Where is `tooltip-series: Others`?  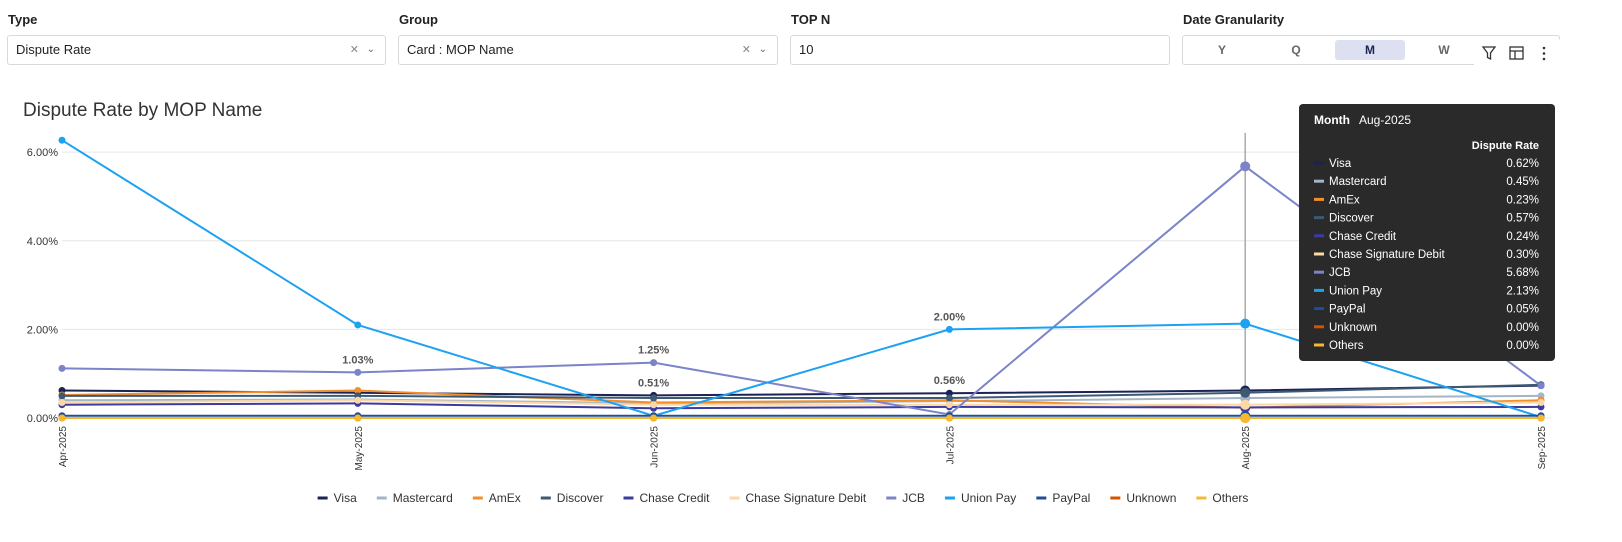
tooltip-series: Others is located at coordinates (1346, 346).